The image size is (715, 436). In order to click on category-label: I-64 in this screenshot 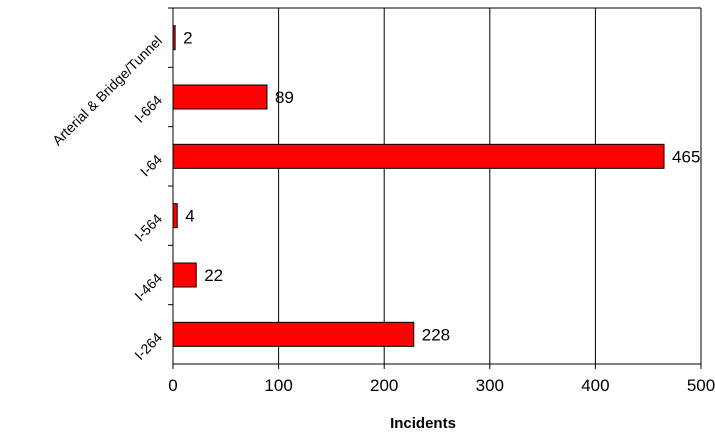, I will do `click(151, 165)`.